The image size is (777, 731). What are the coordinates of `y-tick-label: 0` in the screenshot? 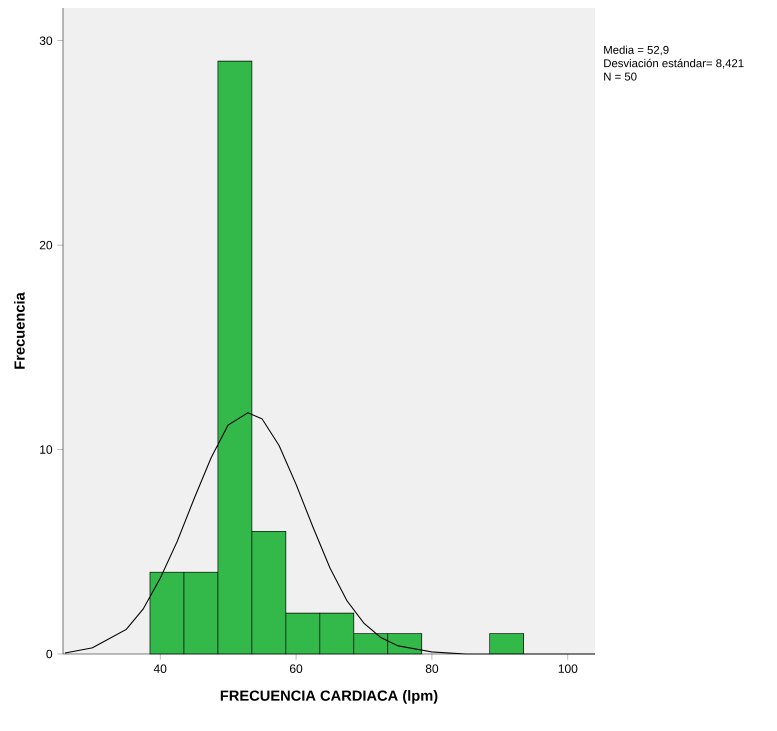 It's located at (49, 654).